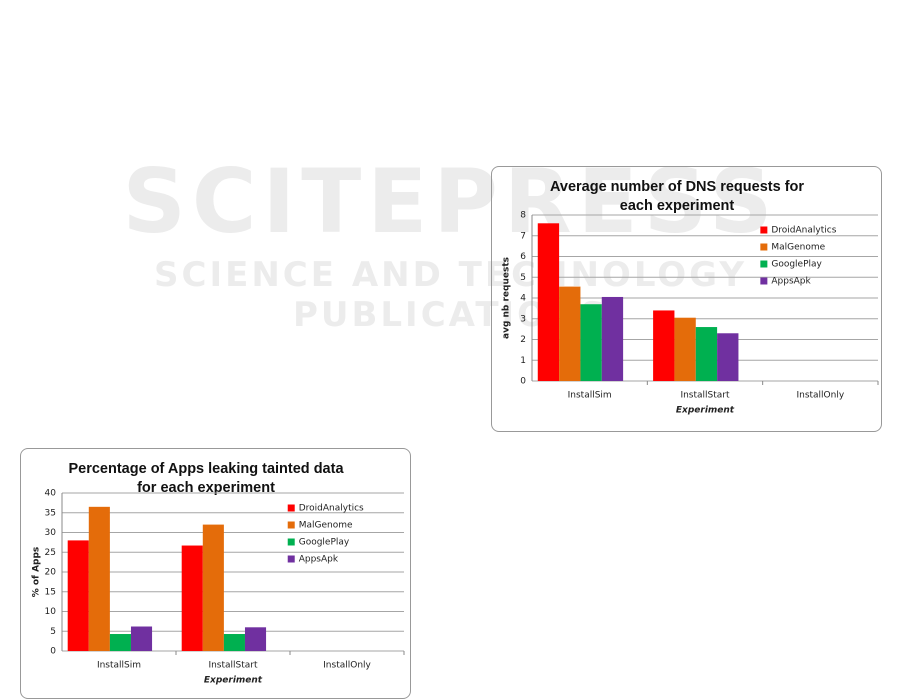  I want to click on y-tick-label: 15, so click(50, 592).